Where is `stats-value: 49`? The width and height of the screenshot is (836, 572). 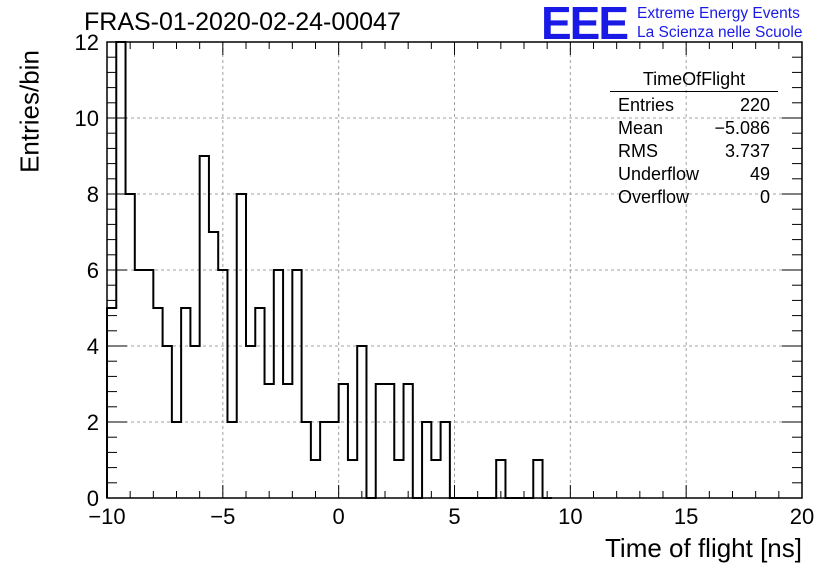 stats-value: 49 is located at coordinates (759, 174).